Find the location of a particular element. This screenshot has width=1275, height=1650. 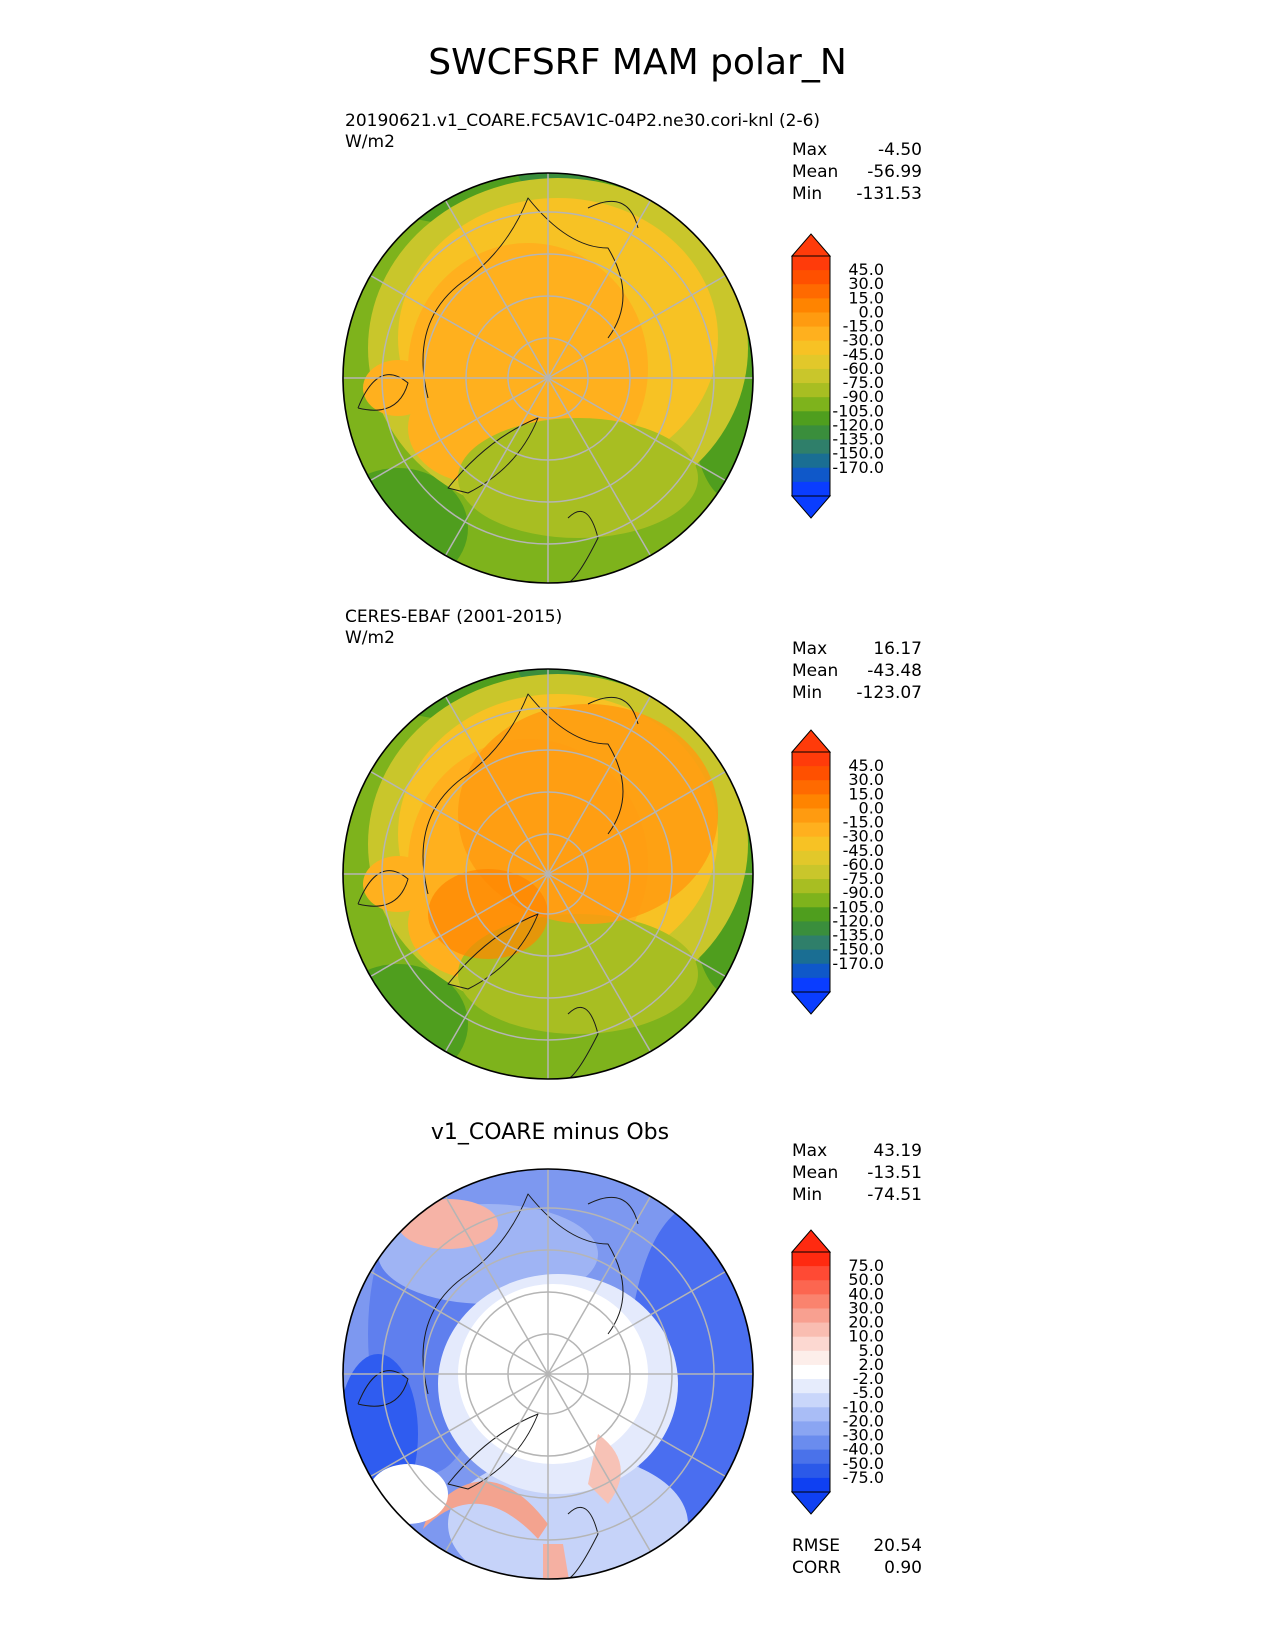

obs-stats: Max 16.17 Mean -43.48 Min -123.07 is located at coordinates (857, 671).